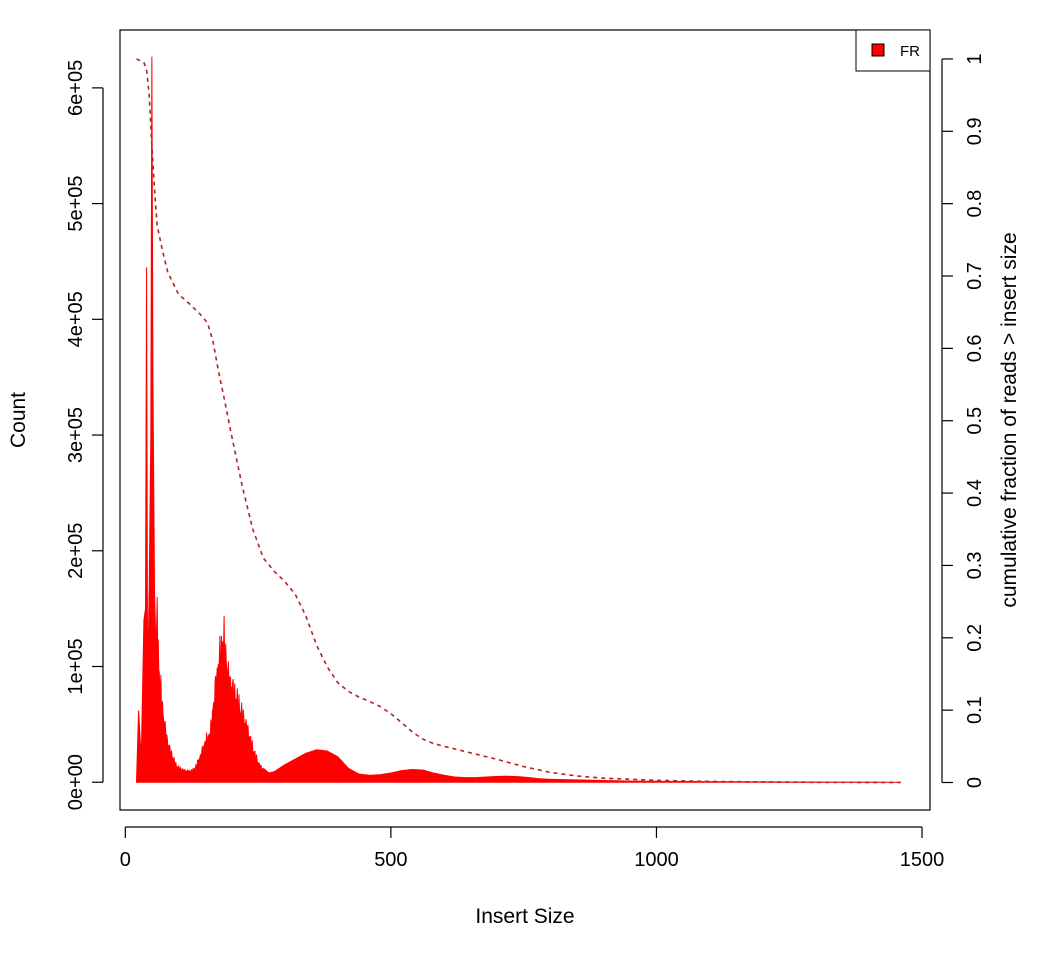 Image resolution: width=1050 pixels, height=960 pixels. Describe the element at coordinates (656, 860) in the screenshot. I see `x-tick-label: 1000` at that location.